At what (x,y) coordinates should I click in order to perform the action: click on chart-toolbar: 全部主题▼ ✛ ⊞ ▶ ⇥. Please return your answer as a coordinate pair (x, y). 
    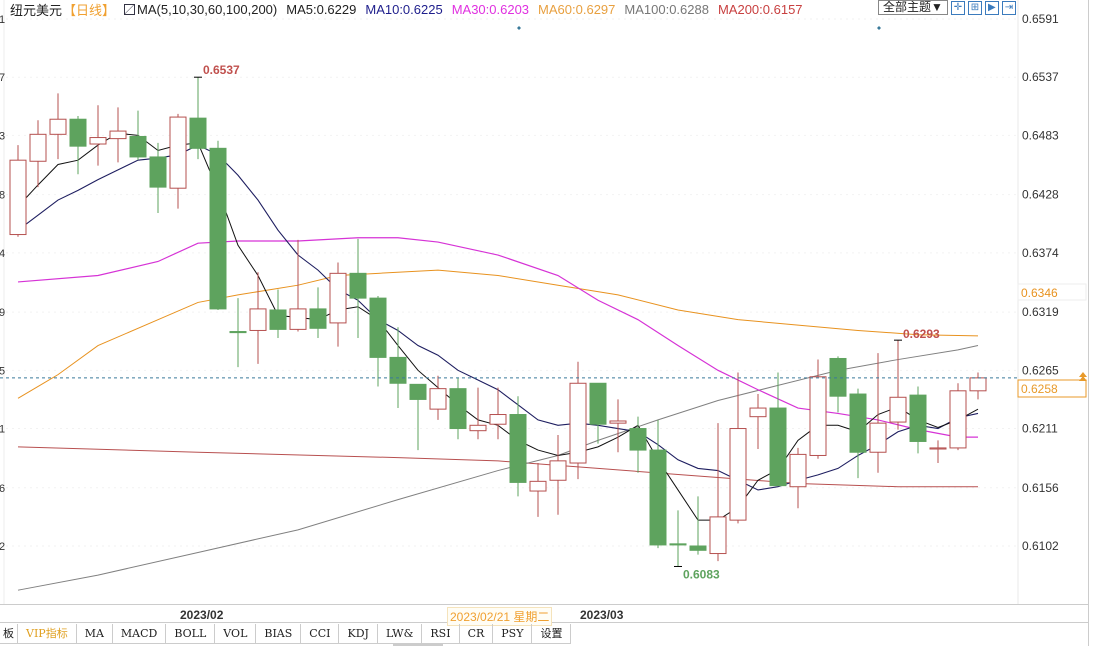
    Looking at the image, I should click on (947, 7).